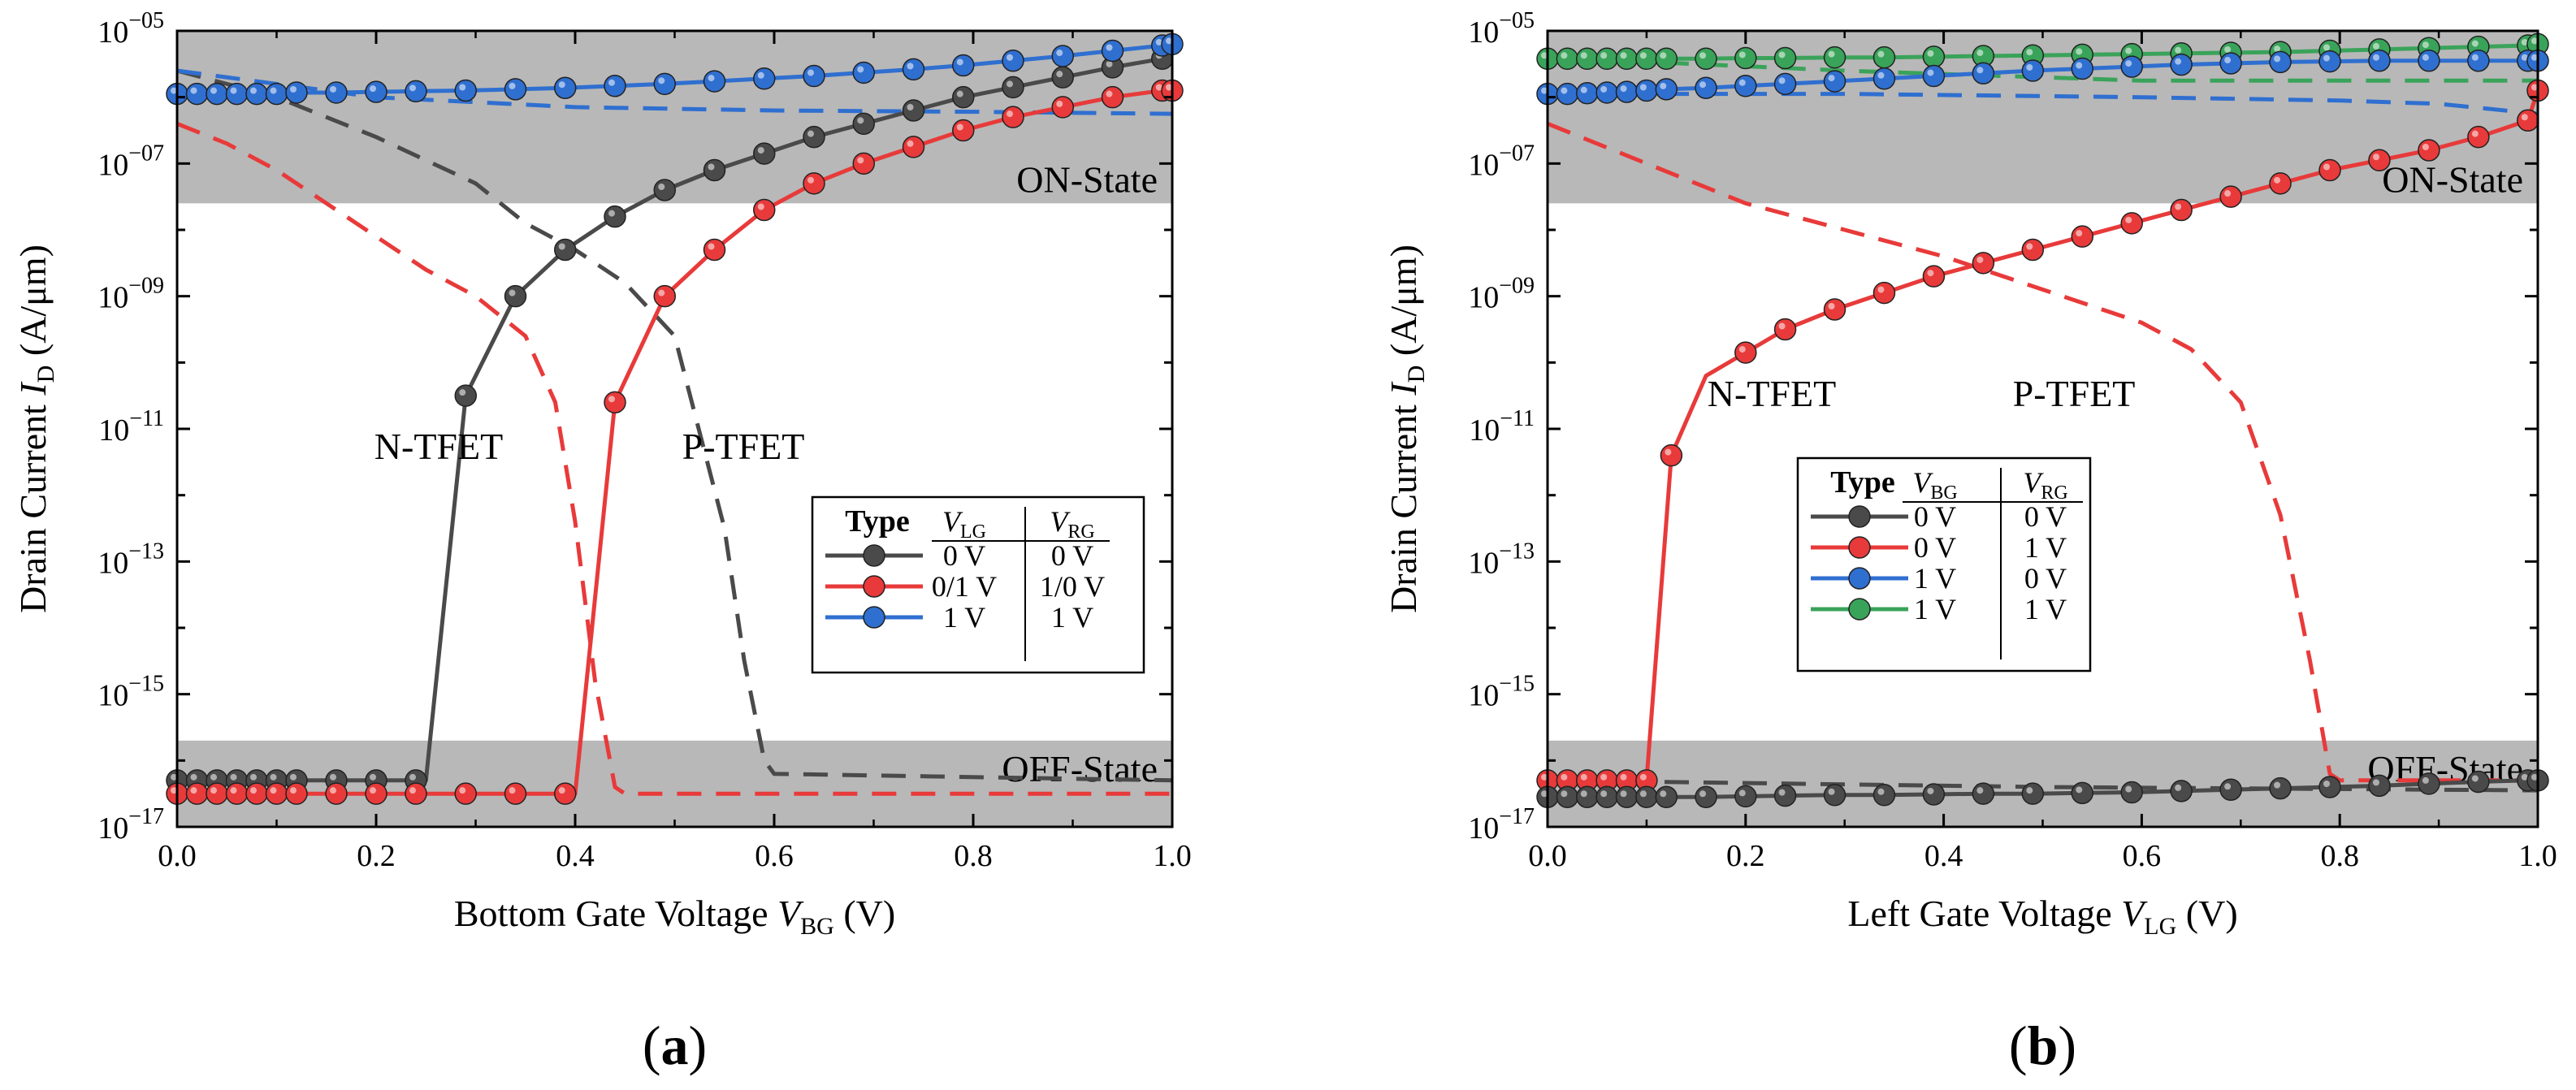 The height and width of the screenshot is (1090, 2576). I want to click on on-state-label: ON-State, so click(1087, 179).